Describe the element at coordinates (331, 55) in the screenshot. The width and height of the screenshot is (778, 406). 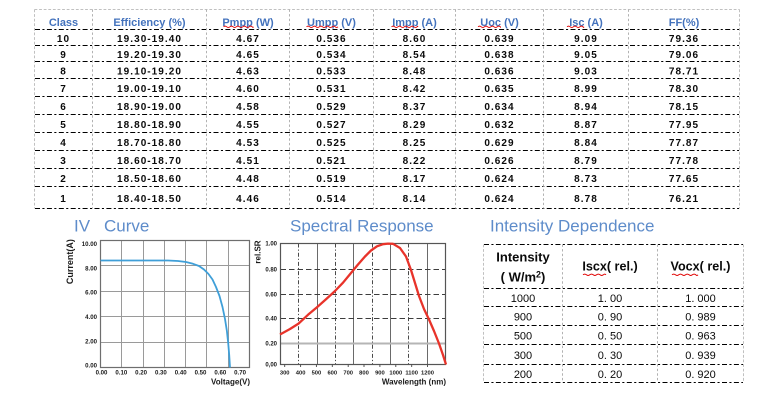
I see `svg-text: 0.534` at that location.